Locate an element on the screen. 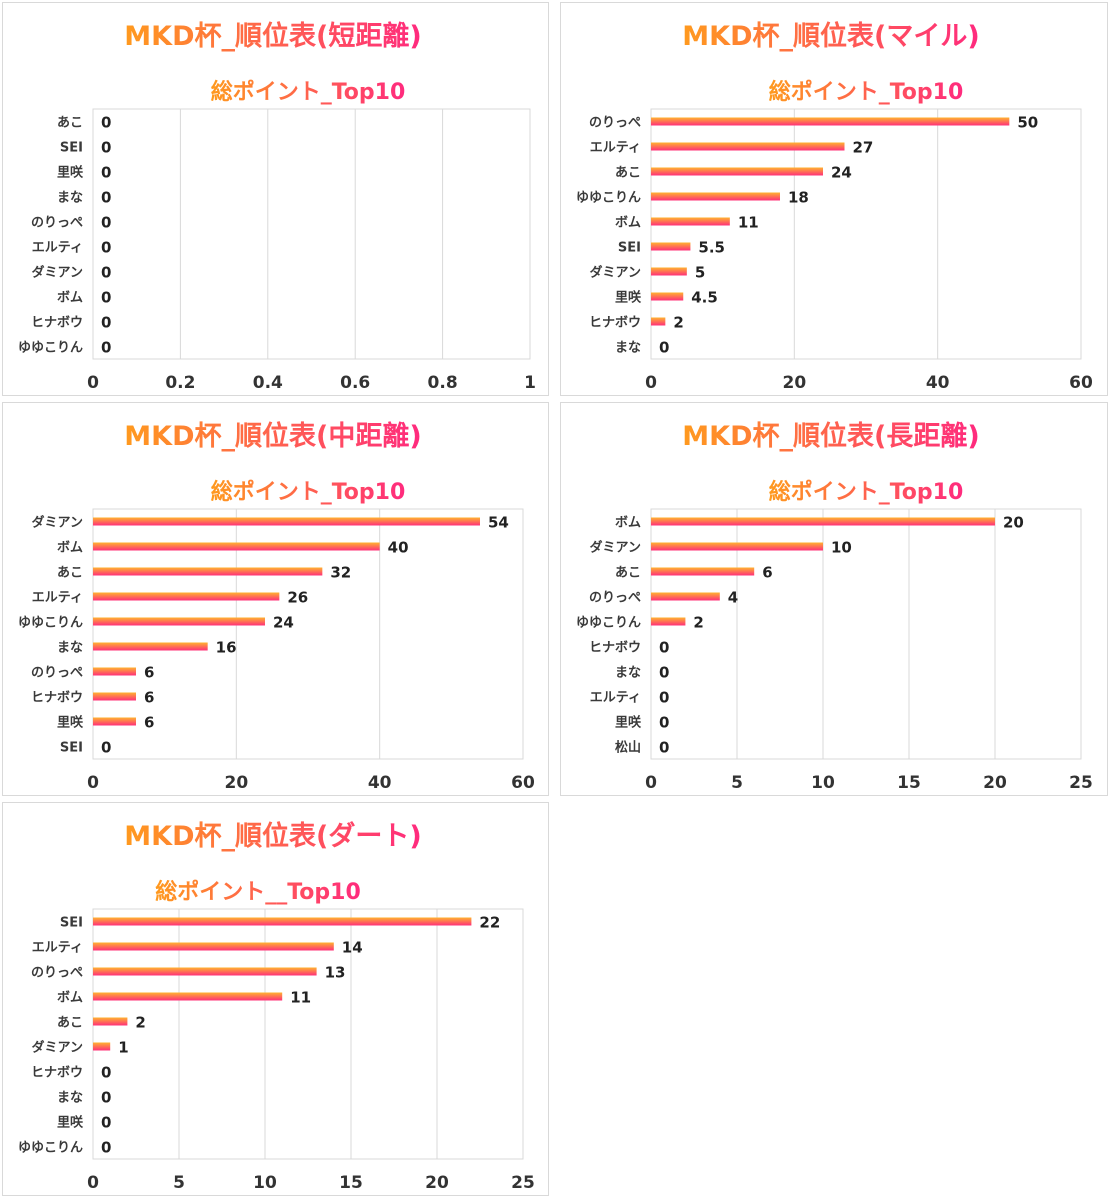 Image resolution: width=1118 pixels, height=1200 pixels. category-label-short-distance: SEI is located at coordinates (71, 148).